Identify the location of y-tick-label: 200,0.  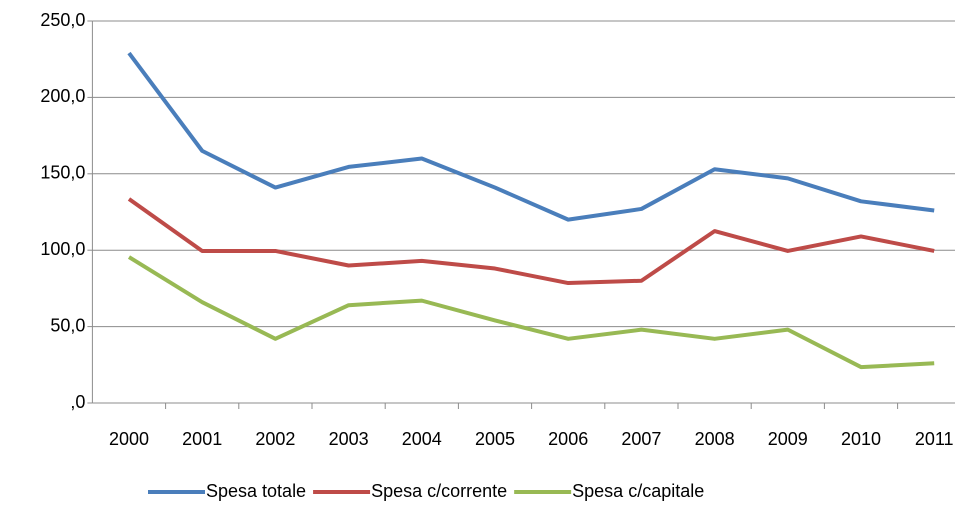
(62, 96).